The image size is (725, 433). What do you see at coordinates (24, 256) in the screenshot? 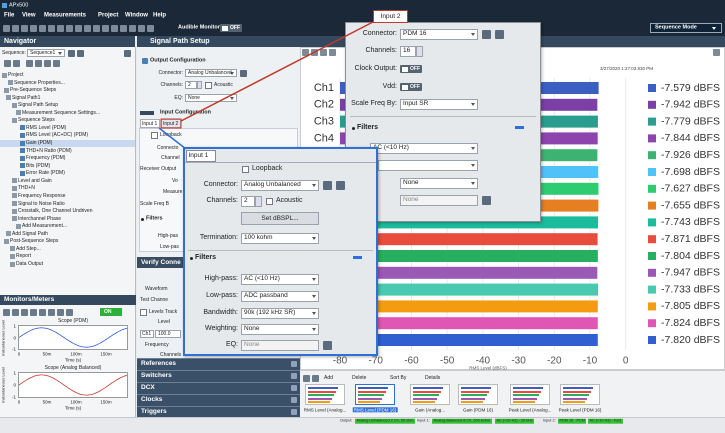
I see `tree-item: Report` at bounding box center [24, 256].